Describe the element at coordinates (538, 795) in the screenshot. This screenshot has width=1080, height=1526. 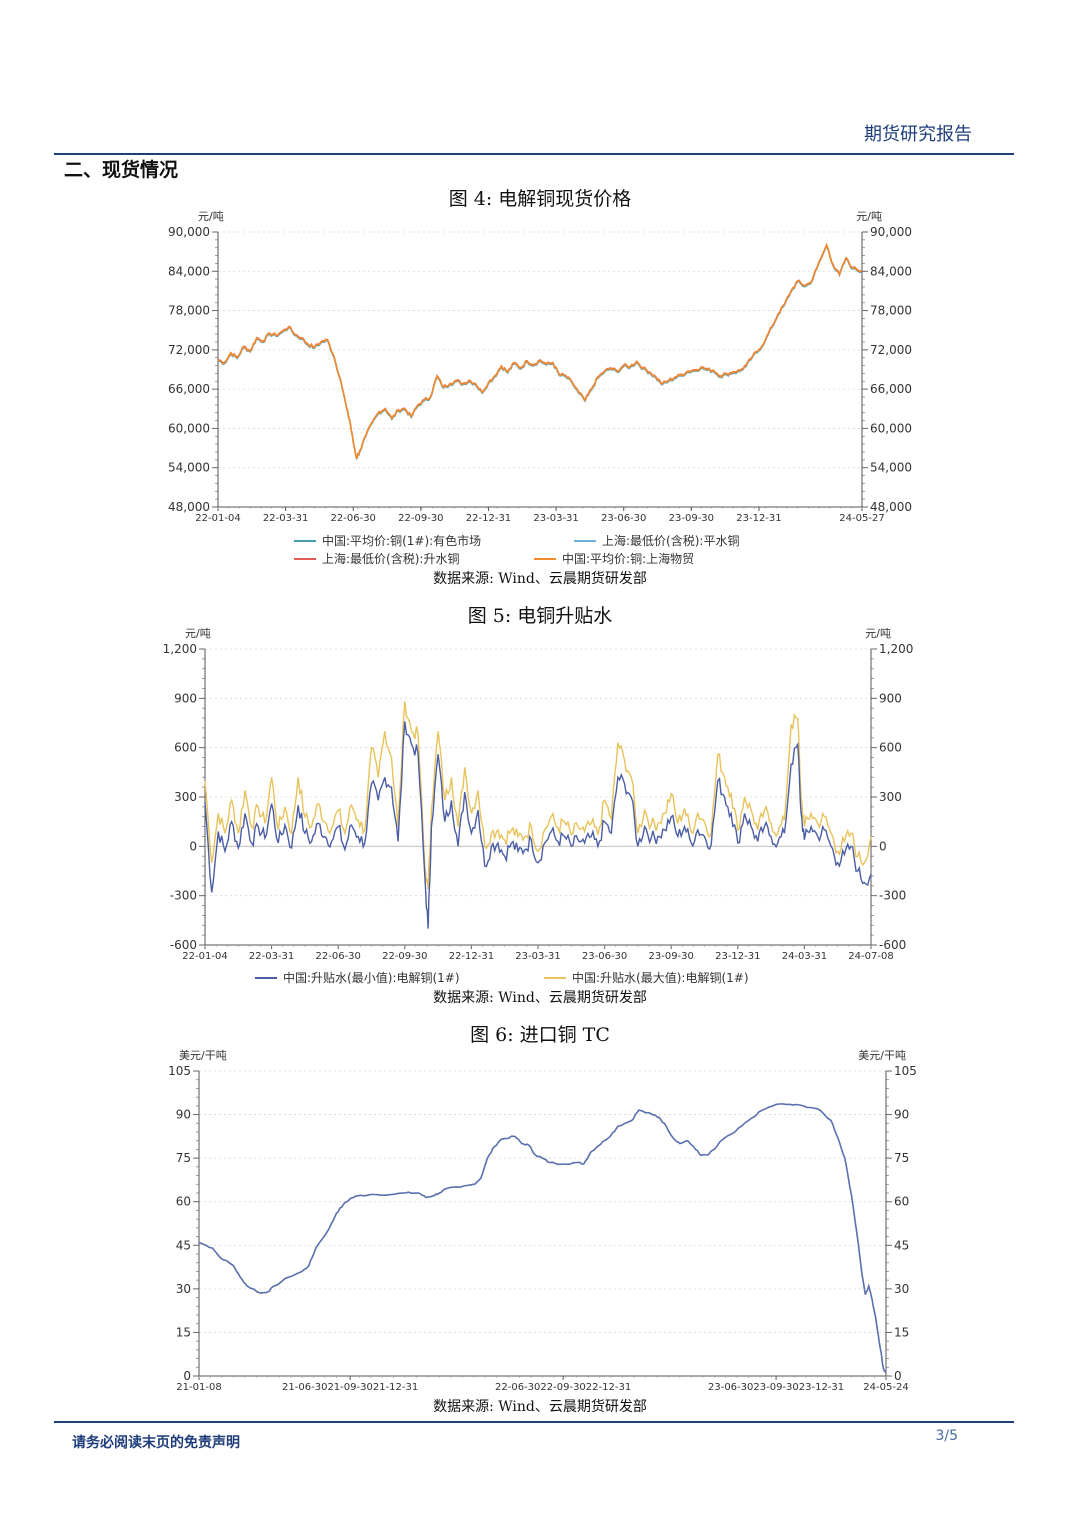
I see `series-line-max` at that location.